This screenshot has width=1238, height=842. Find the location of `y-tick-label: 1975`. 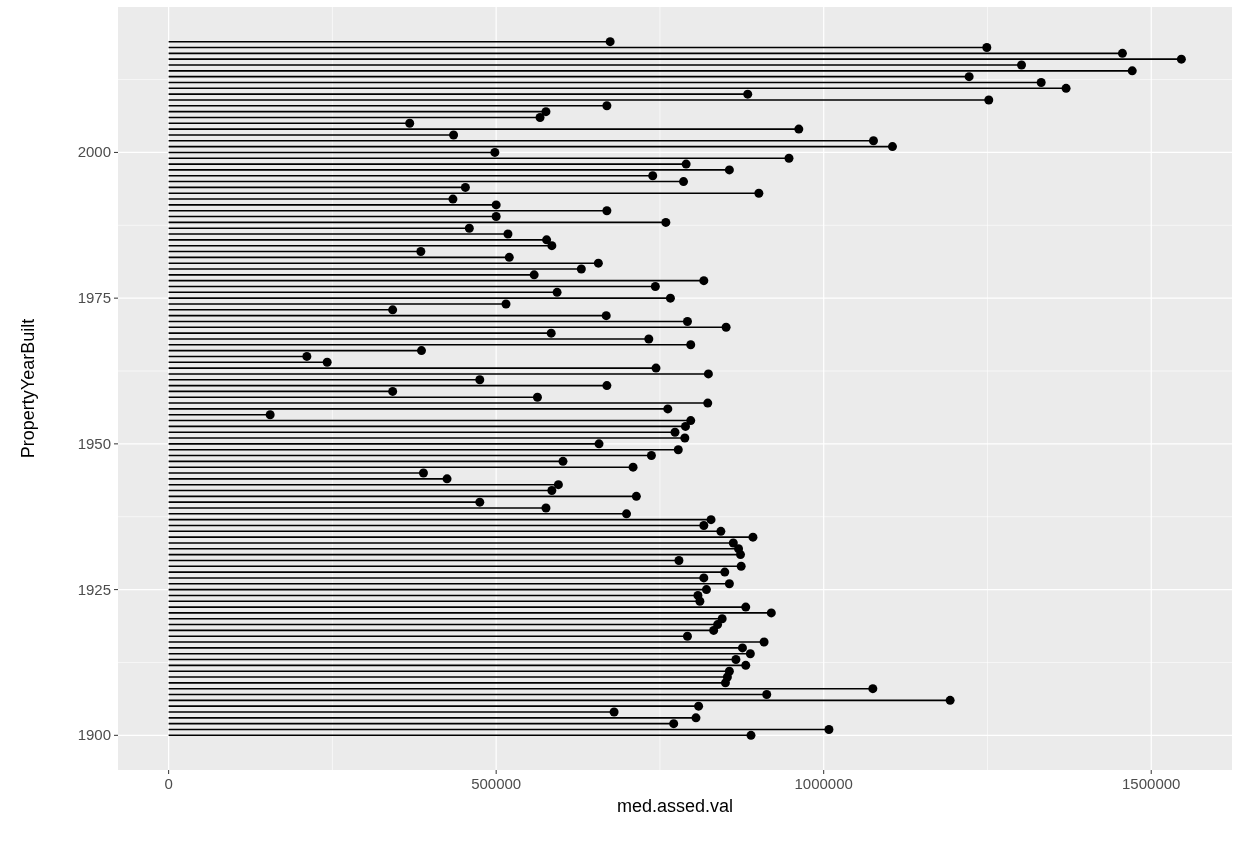

y-tick-label: 1975 is located at coordinates (94, 298).